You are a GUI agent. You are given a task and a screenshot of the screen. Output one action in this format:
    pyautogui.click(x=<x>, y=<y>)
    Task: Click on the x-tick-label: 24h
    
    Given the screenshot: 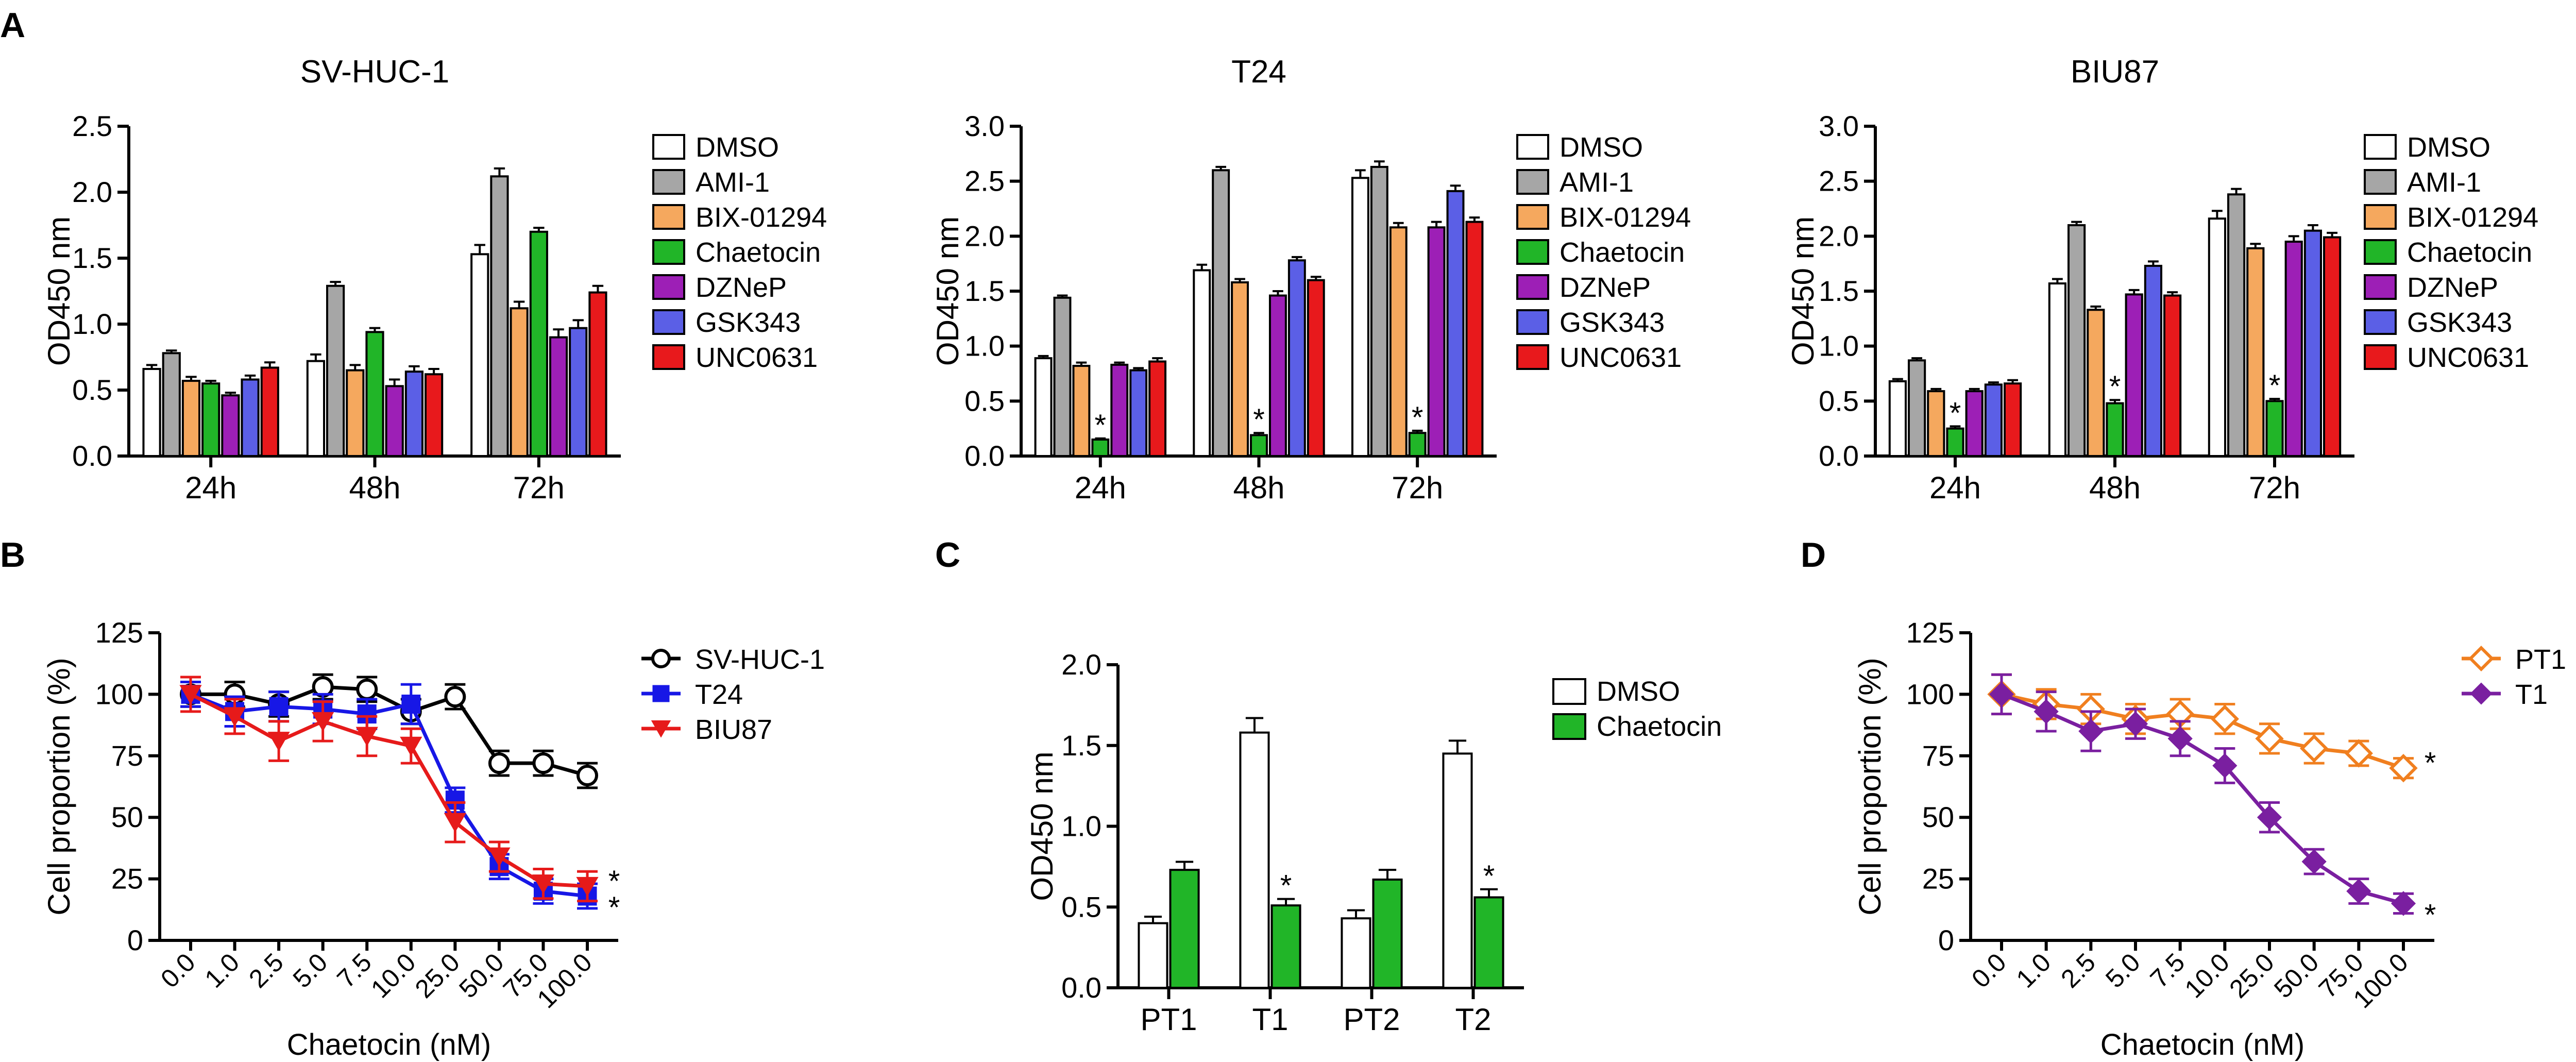 What is the action you would take?
    pyautogui.click(x=1955, y=487)
    